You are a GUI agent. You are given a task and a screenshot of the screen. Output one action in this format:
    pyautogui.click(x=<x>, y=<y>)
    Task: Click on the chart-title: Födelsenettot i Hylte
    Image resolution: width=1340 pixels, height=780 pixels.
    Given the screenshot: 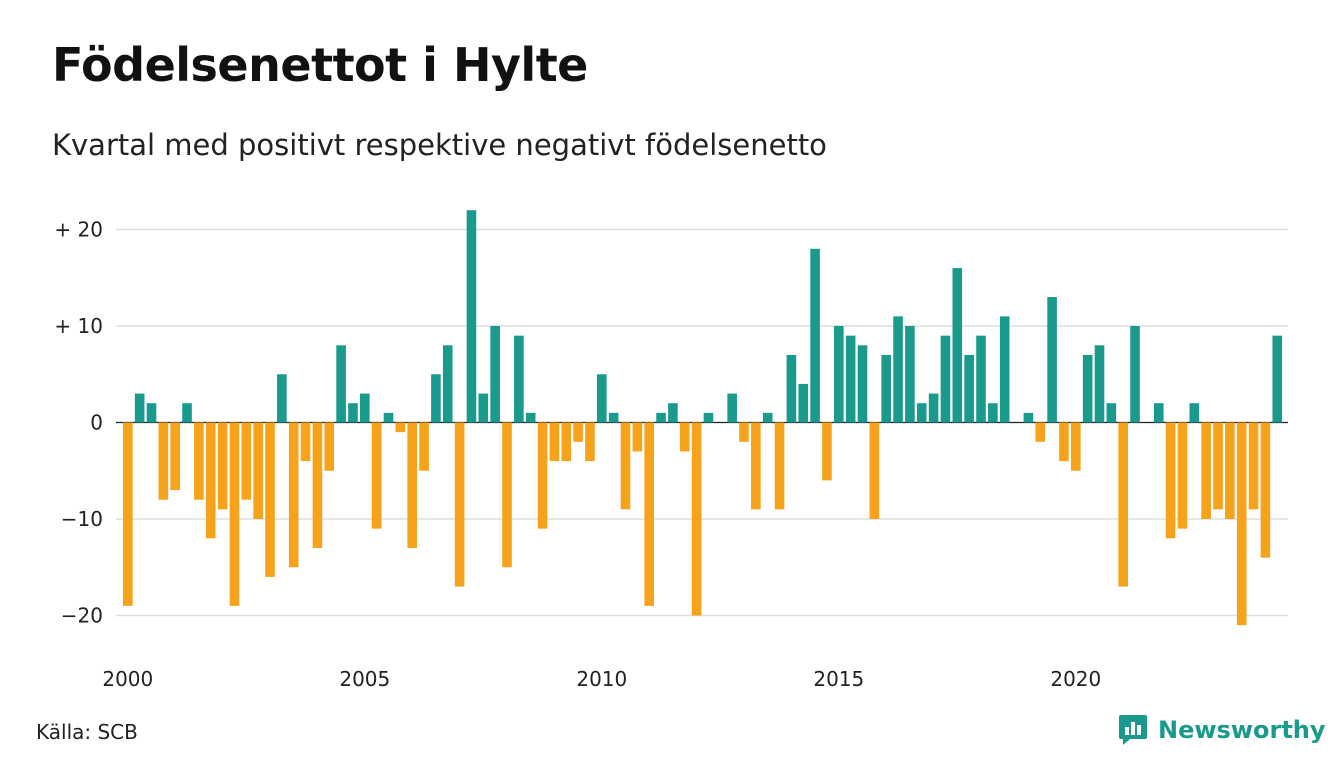 What is the action you would take?
    pyautogui.click(x=320, y=65)
    